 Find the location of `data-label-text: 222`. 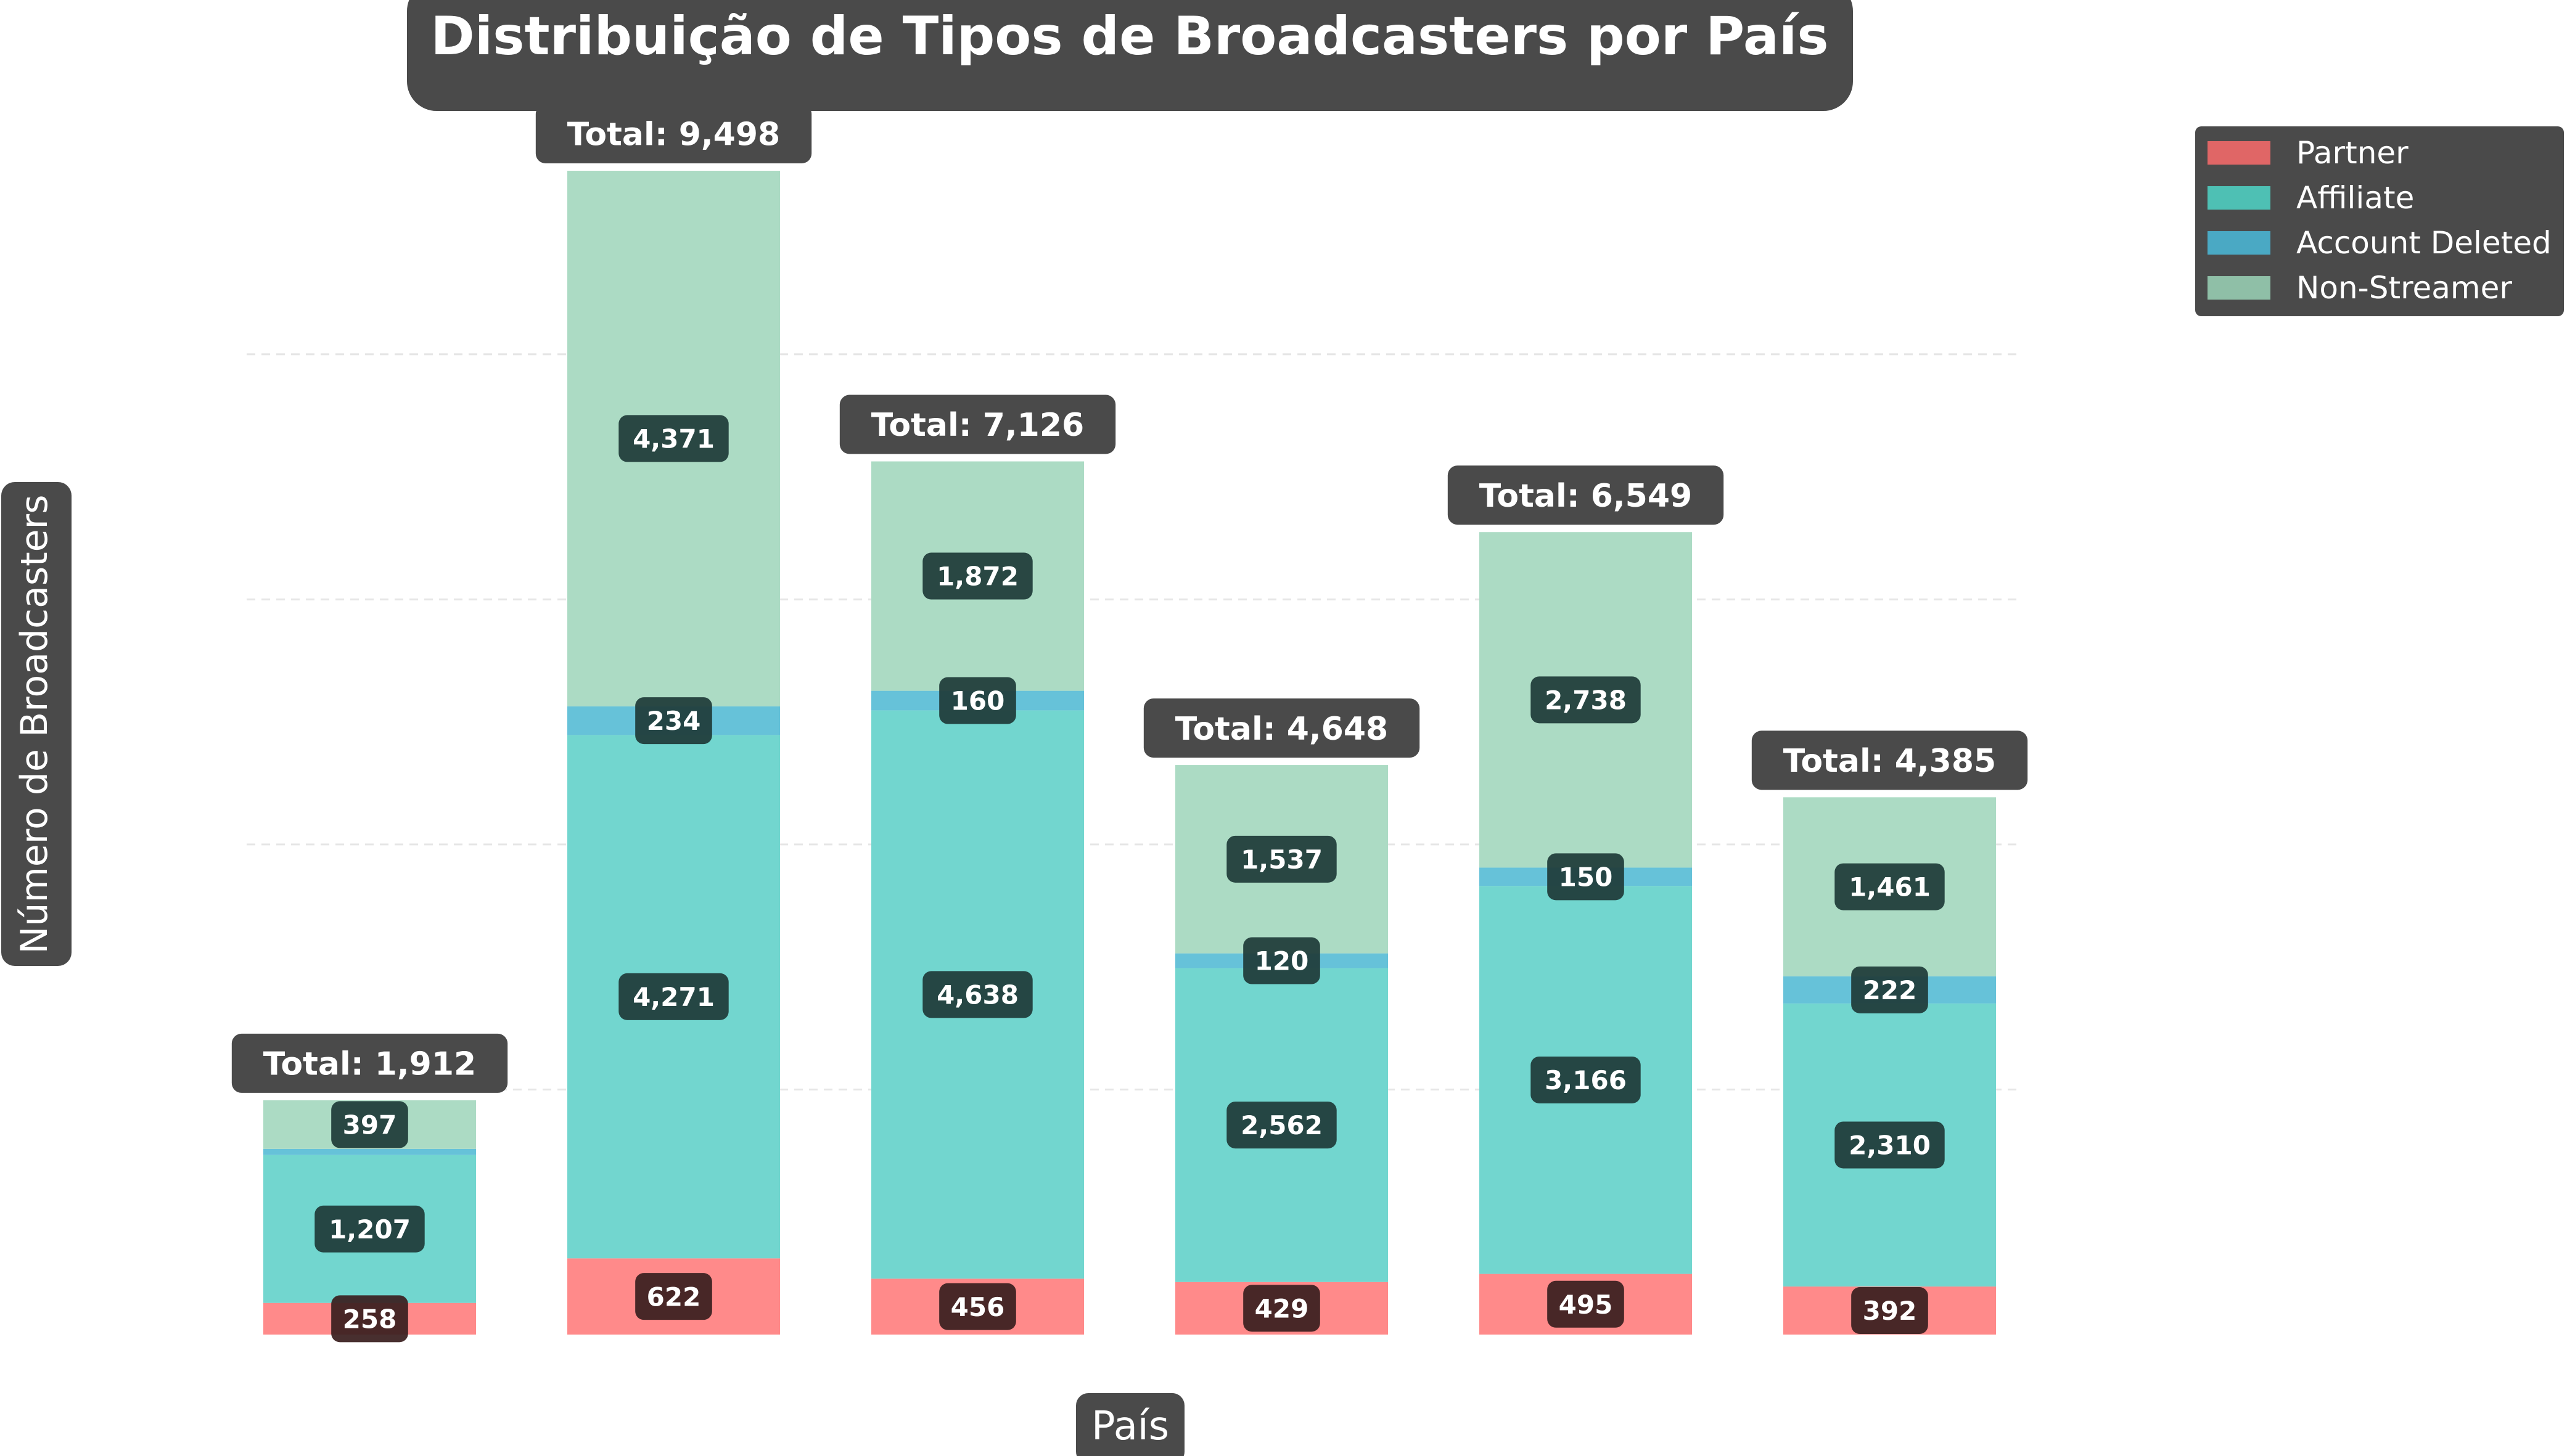

data-label-text: 222 is located at coordinates (1890, 990).